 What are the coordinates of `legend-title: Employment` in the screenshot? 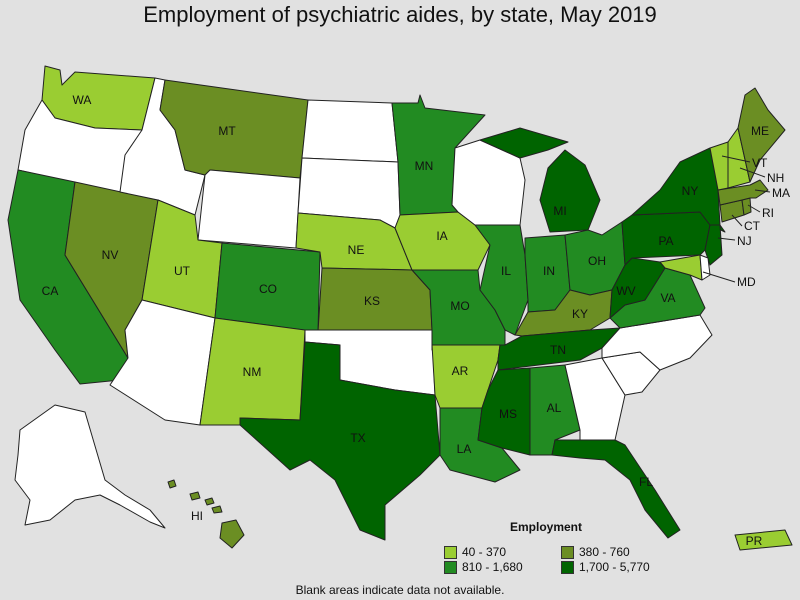 It's located at (546, 527).